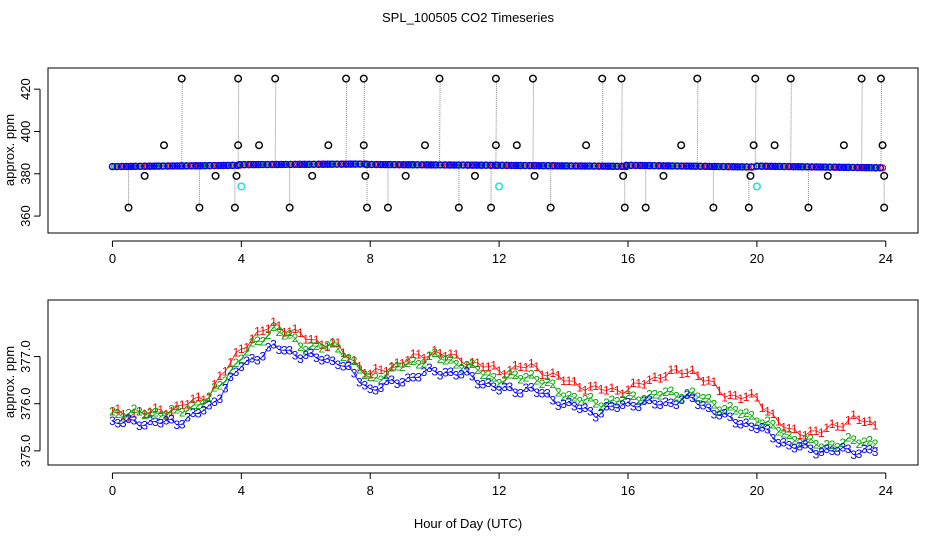 The width and height of the screenshot is (936, 540). What do you see at coordinates (182, 122) in the screenshot?
I see `high-outlier-stem` at bounding box center [182, 122].